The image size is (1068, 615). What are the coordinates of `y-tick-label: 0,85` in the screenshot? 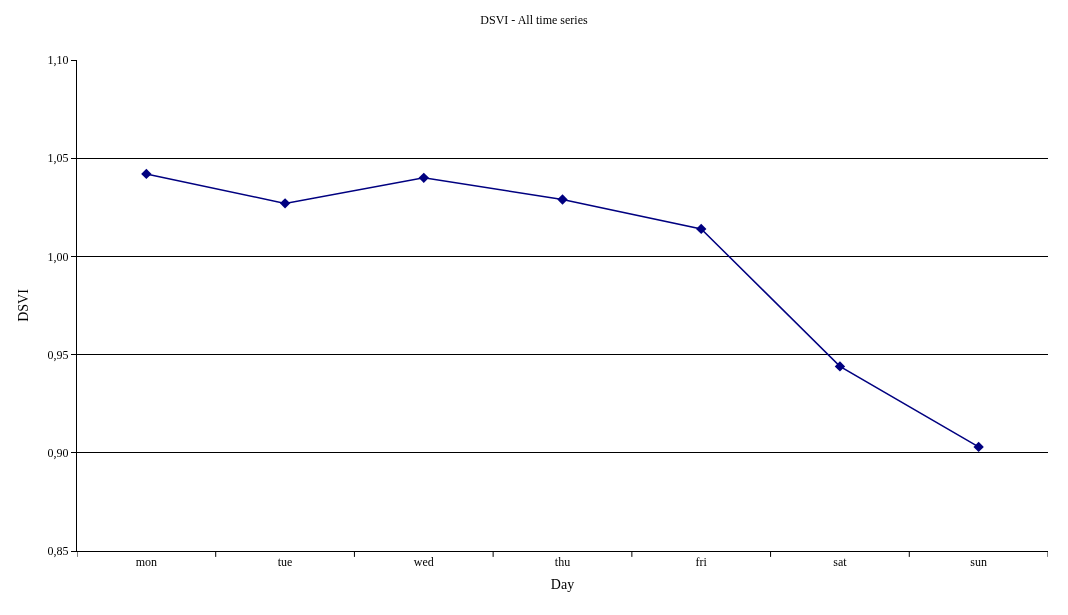 It's located at (58, 551).